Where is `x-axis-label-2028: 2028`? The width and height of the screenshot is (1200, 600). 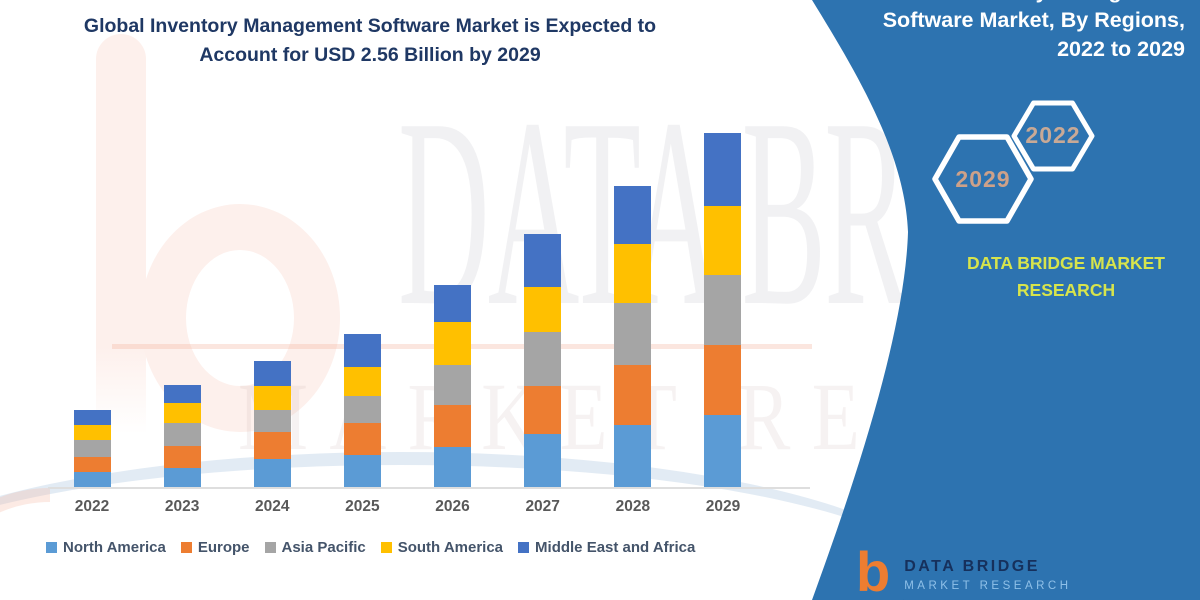
x-axis-label-2028: 2028 is located at coordinates (633, 506).